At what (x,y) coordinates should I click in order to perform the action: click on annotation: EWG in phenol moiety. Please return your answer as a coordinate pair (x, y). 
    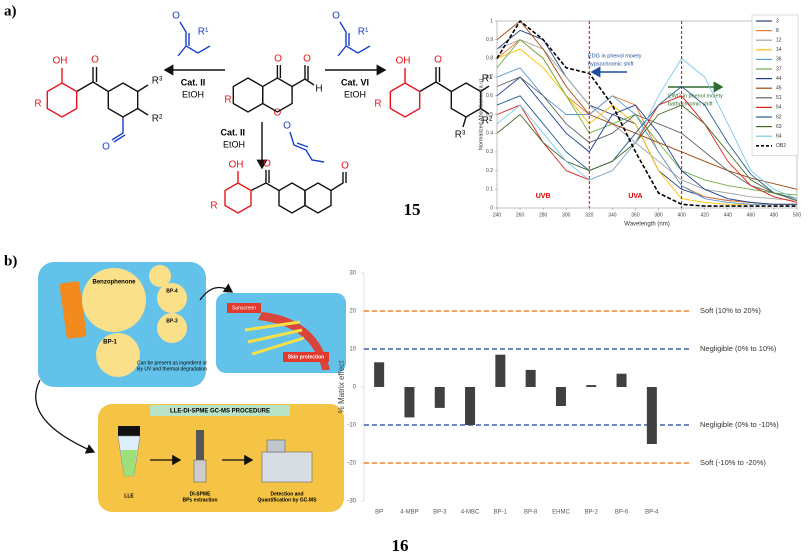
    Looking at the image, I should click on (695, 96).